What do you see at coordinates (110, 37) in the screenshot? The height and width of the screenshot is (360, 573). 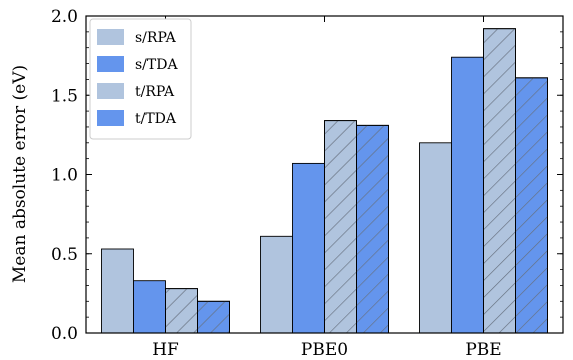 I see `legend-swatch-s-rpa` at bounding box center [110, 37].